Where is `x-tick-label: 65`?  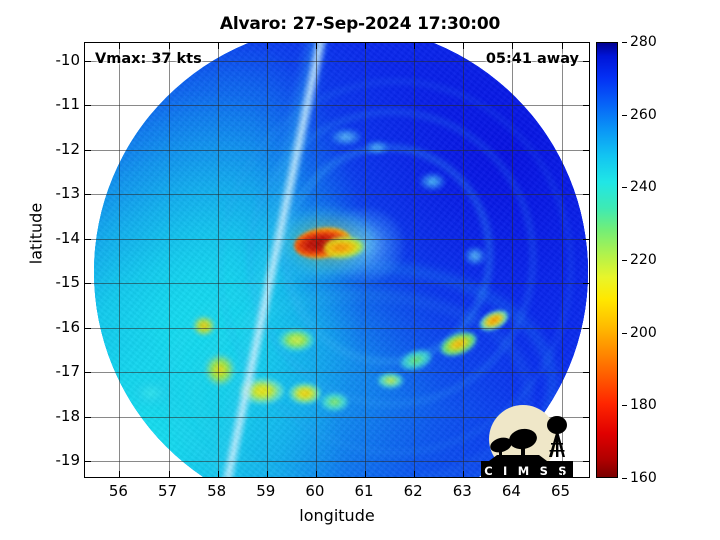
x-tick-label: 65 is located at coordinates (560, 491).